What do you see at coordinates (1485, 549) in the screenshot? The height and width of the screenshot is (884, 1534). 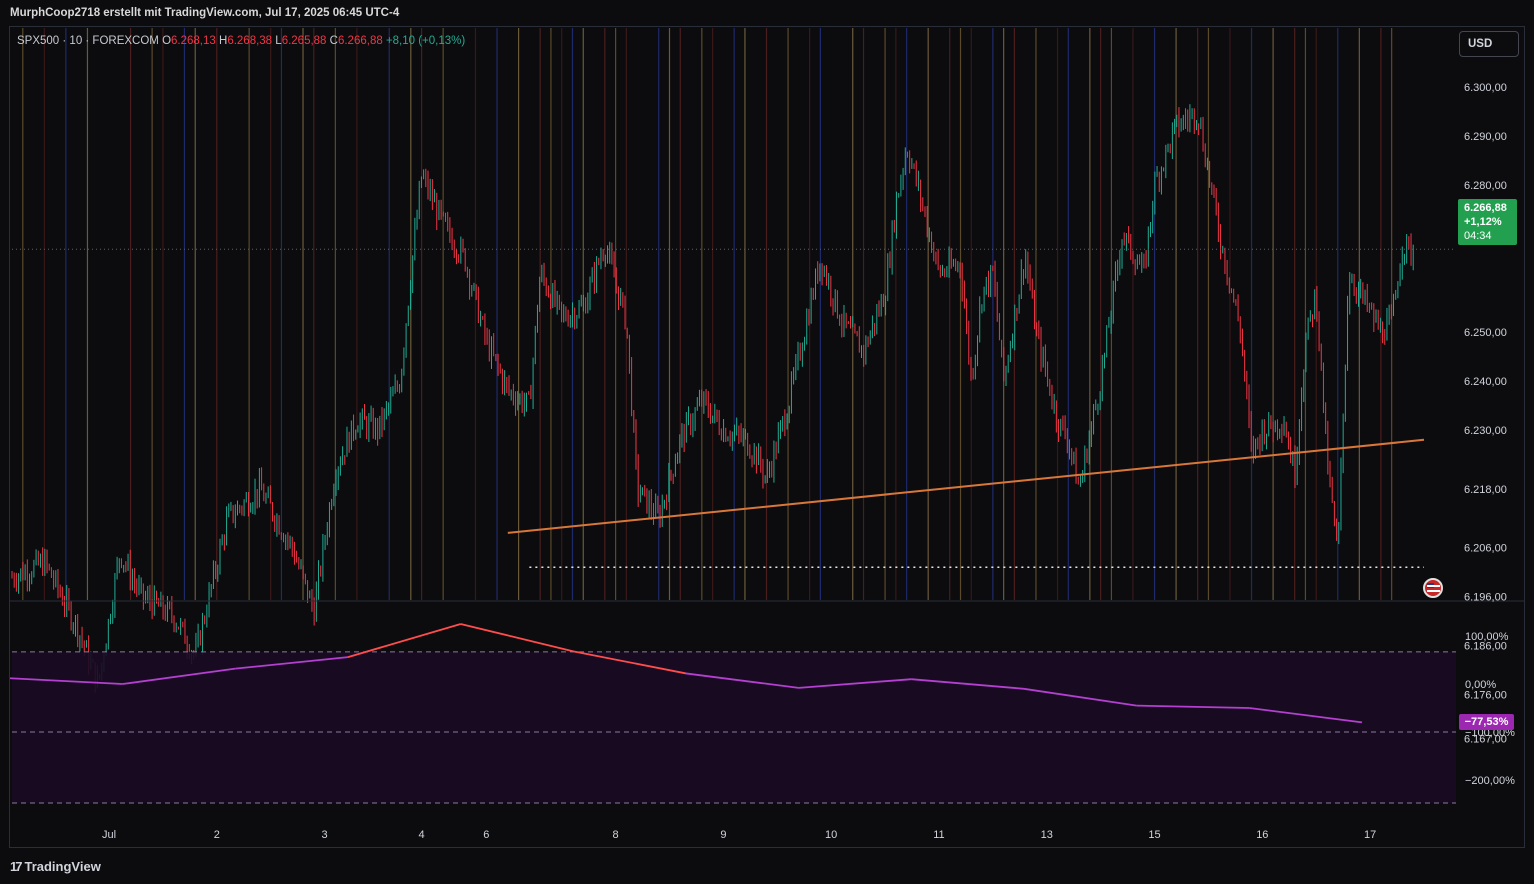 I see `price-axis-label: 6.206,00` at bounding box center [1485, 549].